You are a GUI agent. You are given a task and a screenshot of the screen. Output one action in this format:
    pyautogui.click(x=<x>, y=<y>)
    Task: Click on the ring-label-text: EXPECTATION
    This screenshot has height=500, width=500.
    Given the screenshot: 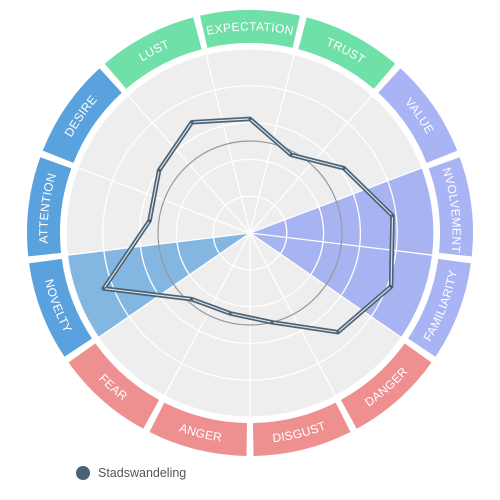 What is the action you would take?
    pyautogui.click(x=250, y=28)
    